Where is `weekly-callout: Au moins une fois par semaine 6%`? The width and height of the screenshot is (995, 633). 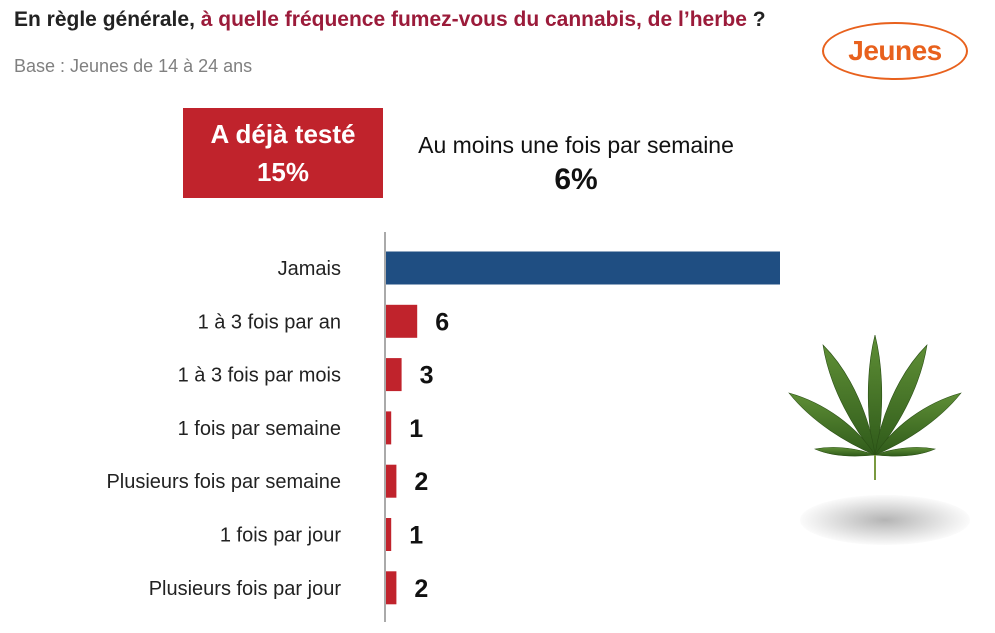 weekly-callout: Au moins une fois par semaine 6% is located at coordinates (576, 164).